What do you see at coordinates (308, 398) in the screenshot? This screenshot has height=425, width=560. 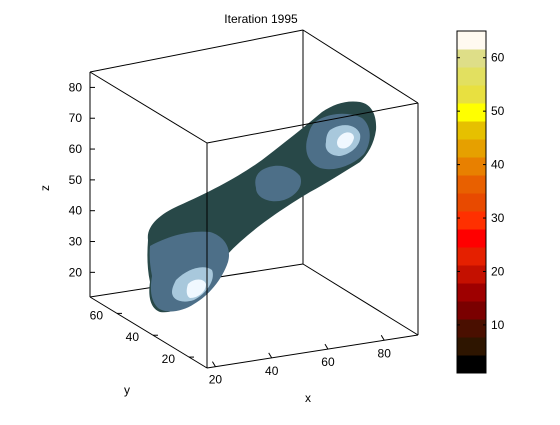 I see `x-axis-label: x` at bounding box center [308, 398].